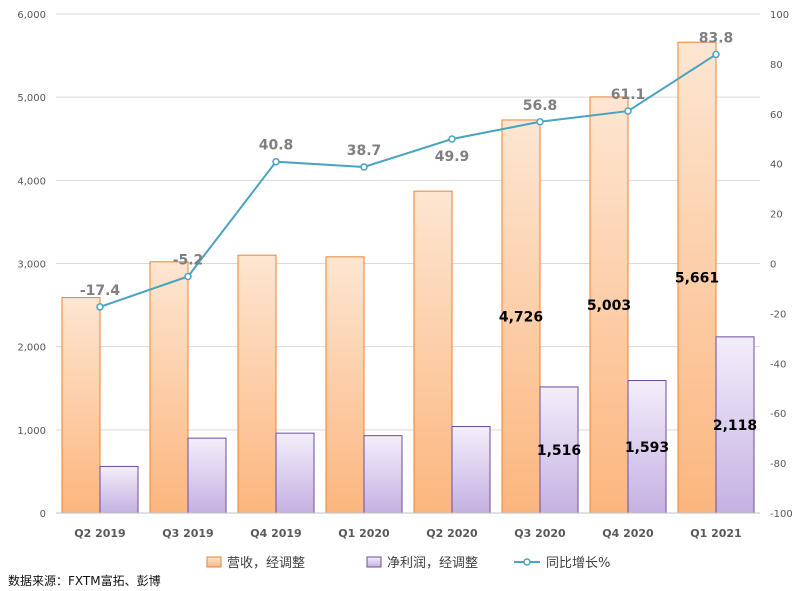  I want to click on y-right-tick-label: 40, so click(776, 165).